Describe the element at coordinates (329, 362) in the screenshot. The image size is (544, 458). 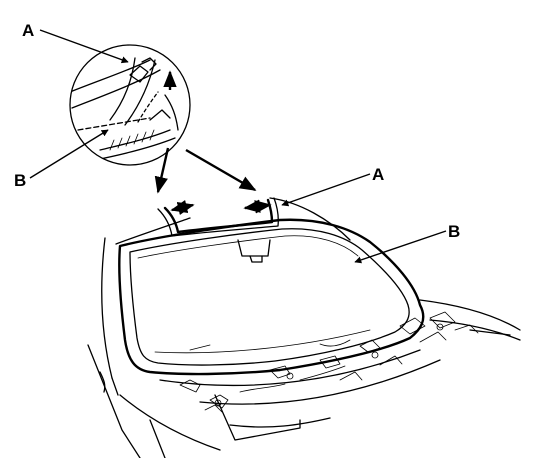
I see `cowl-details` at that location.